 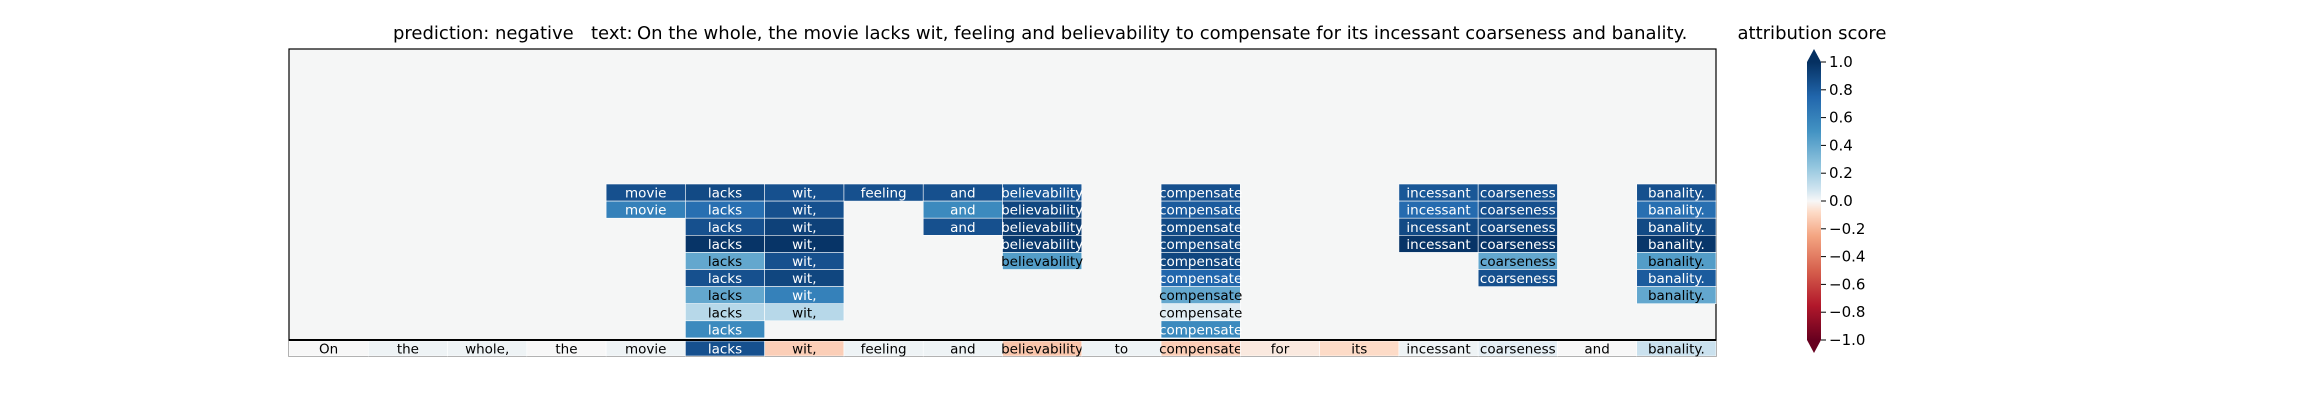 What do you see at coordinates (1042, 350) in the screenshot?
I see `base-token-9-label: believability` at bounding box center [1042, 350].